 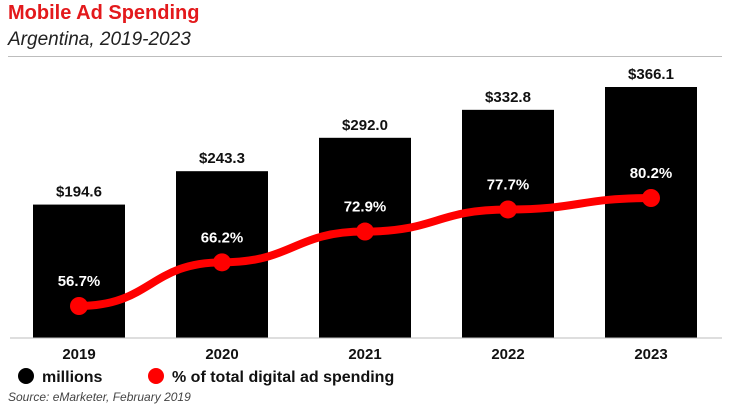 What do you see at coordinates (104, 13) in the screenshot?
I see `chart-title: Mobile Ad Spending` at bounding box center [104, 13].